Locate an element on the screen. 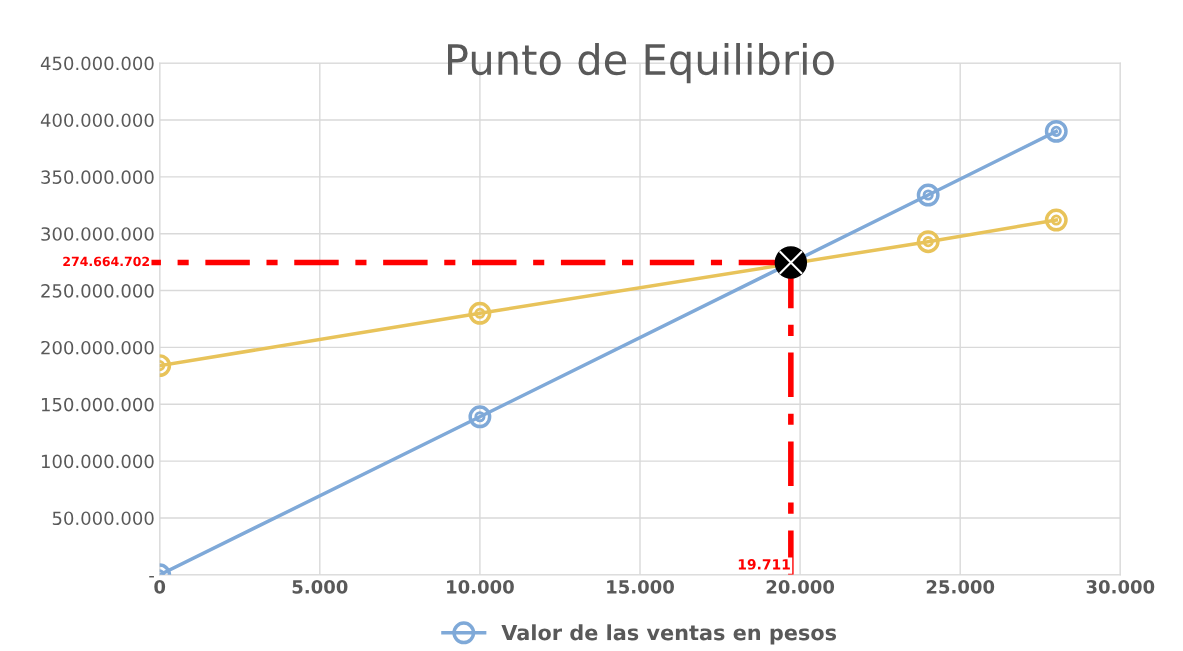 This screenshot has width=1183, height=651. y-tick-label: 100.000.000 is located at coordinates (97, 461).